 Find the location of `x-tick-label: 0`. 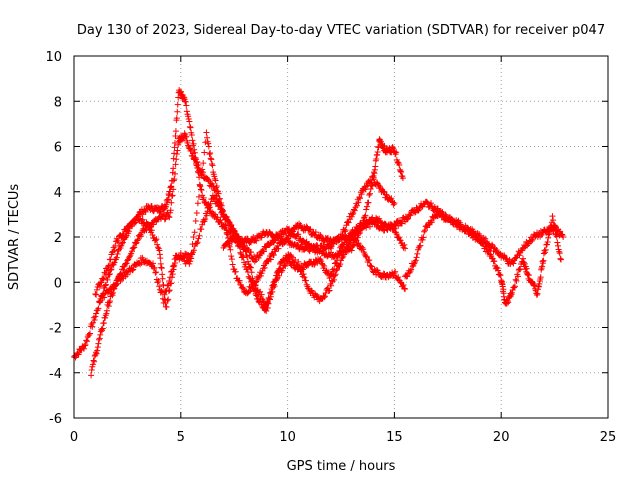

x-tick-label: 0 is located at coordinates (74, 437).